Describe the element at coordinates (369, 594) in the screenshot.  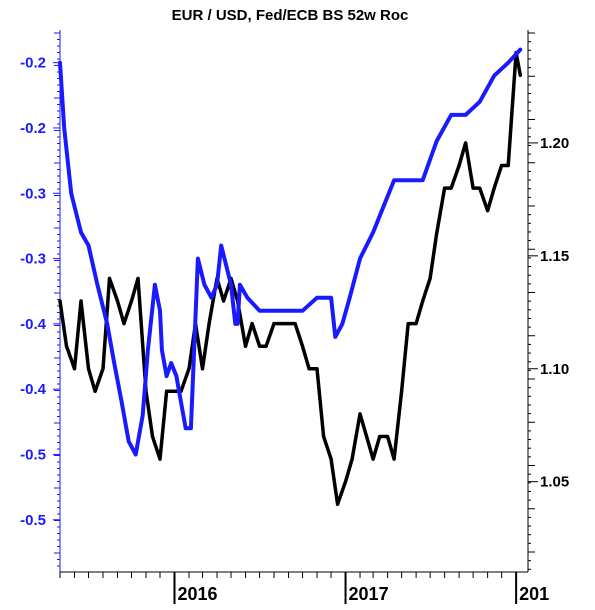
I see `x-tick-label: 2017` at that location.